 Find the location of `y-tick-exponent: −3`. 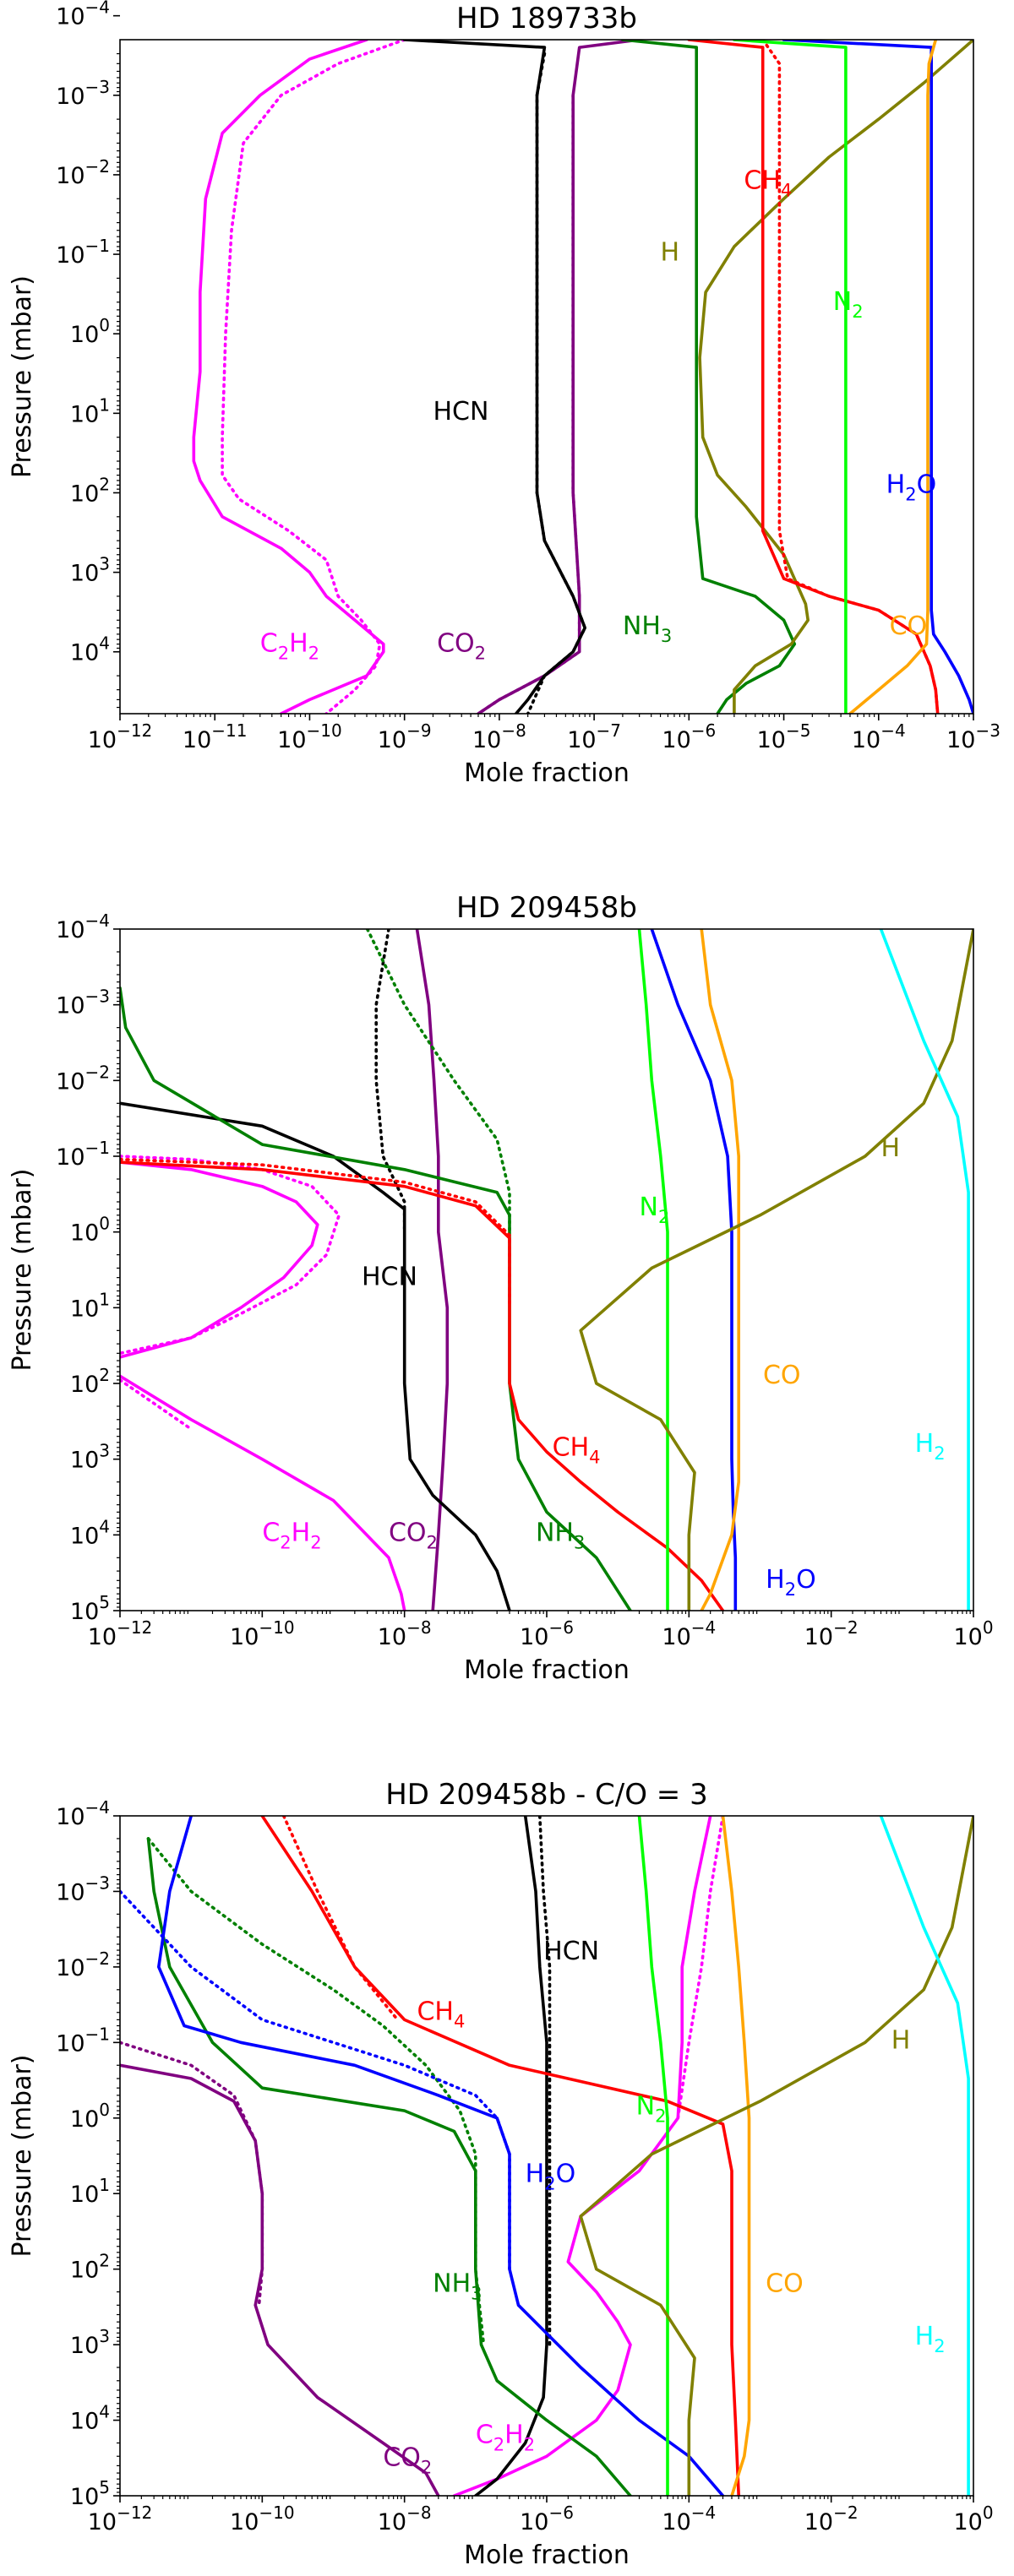

y-tick-exponent: −3 is located at coordinates (97, 87).